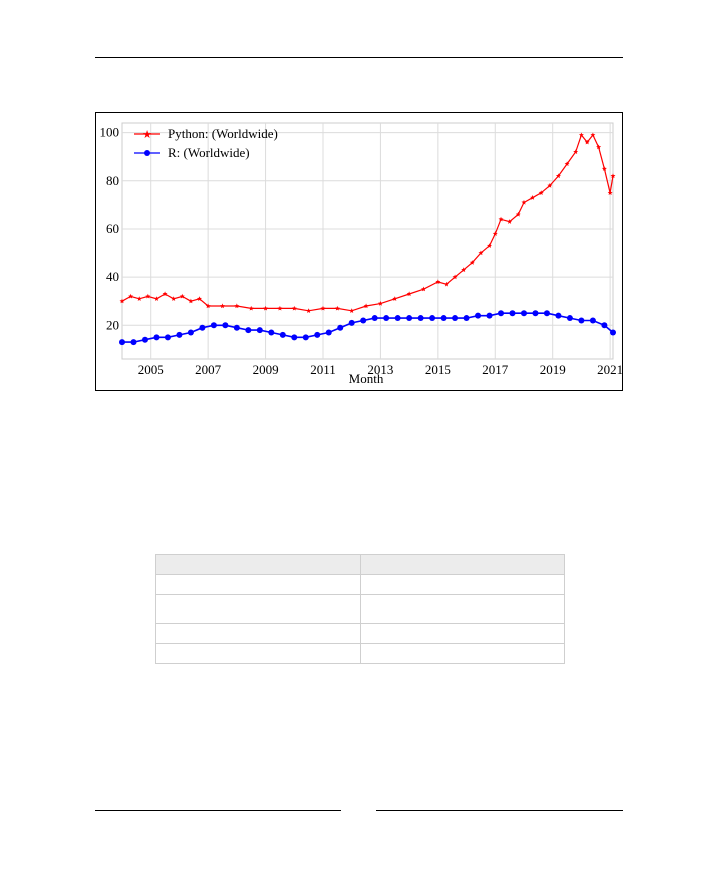 The width and height of the screenshot is (720, 888). Describe the element at coordinates (366, 378) in the screenshot. I see `x-axis-label: Month` at that location.